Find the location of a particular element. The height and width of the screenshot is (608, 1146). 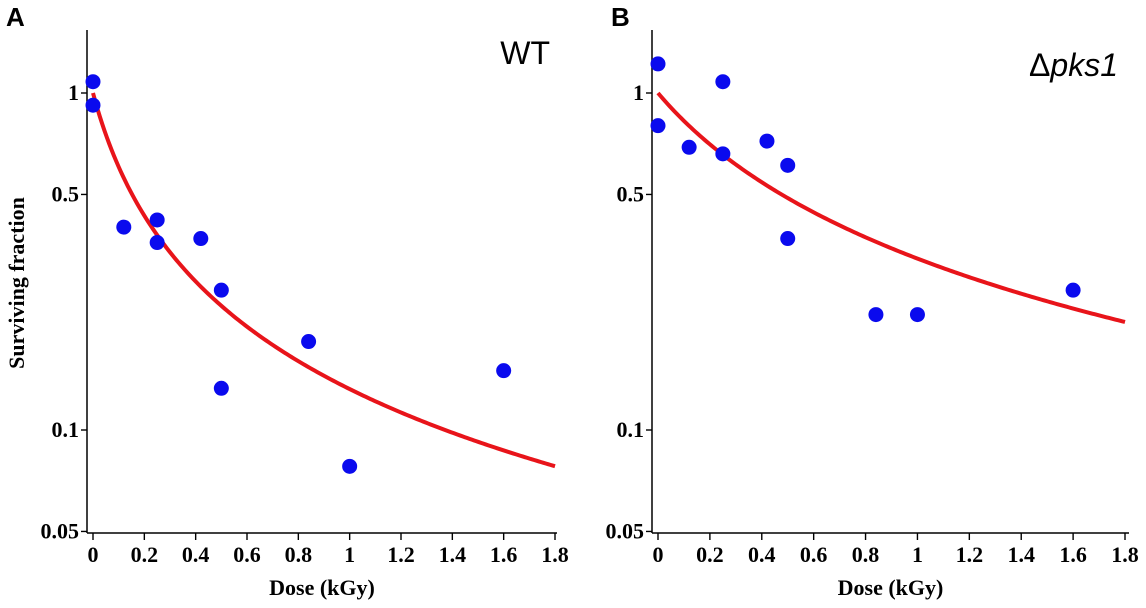

panel-label: WT is located at coordinates (525, 53).